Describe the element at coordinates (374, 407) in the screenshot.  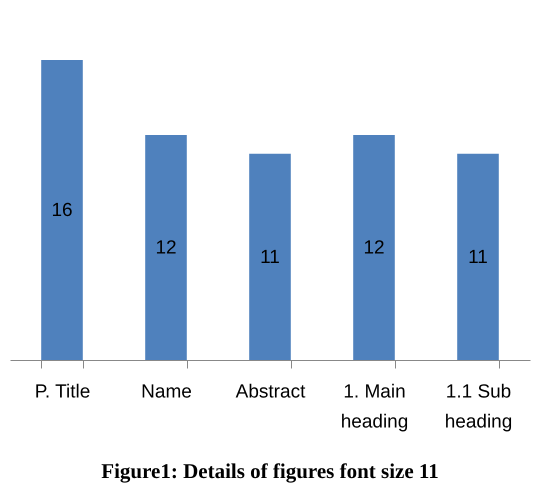
I see `x-tick-label: 1. Main heading` at that location.